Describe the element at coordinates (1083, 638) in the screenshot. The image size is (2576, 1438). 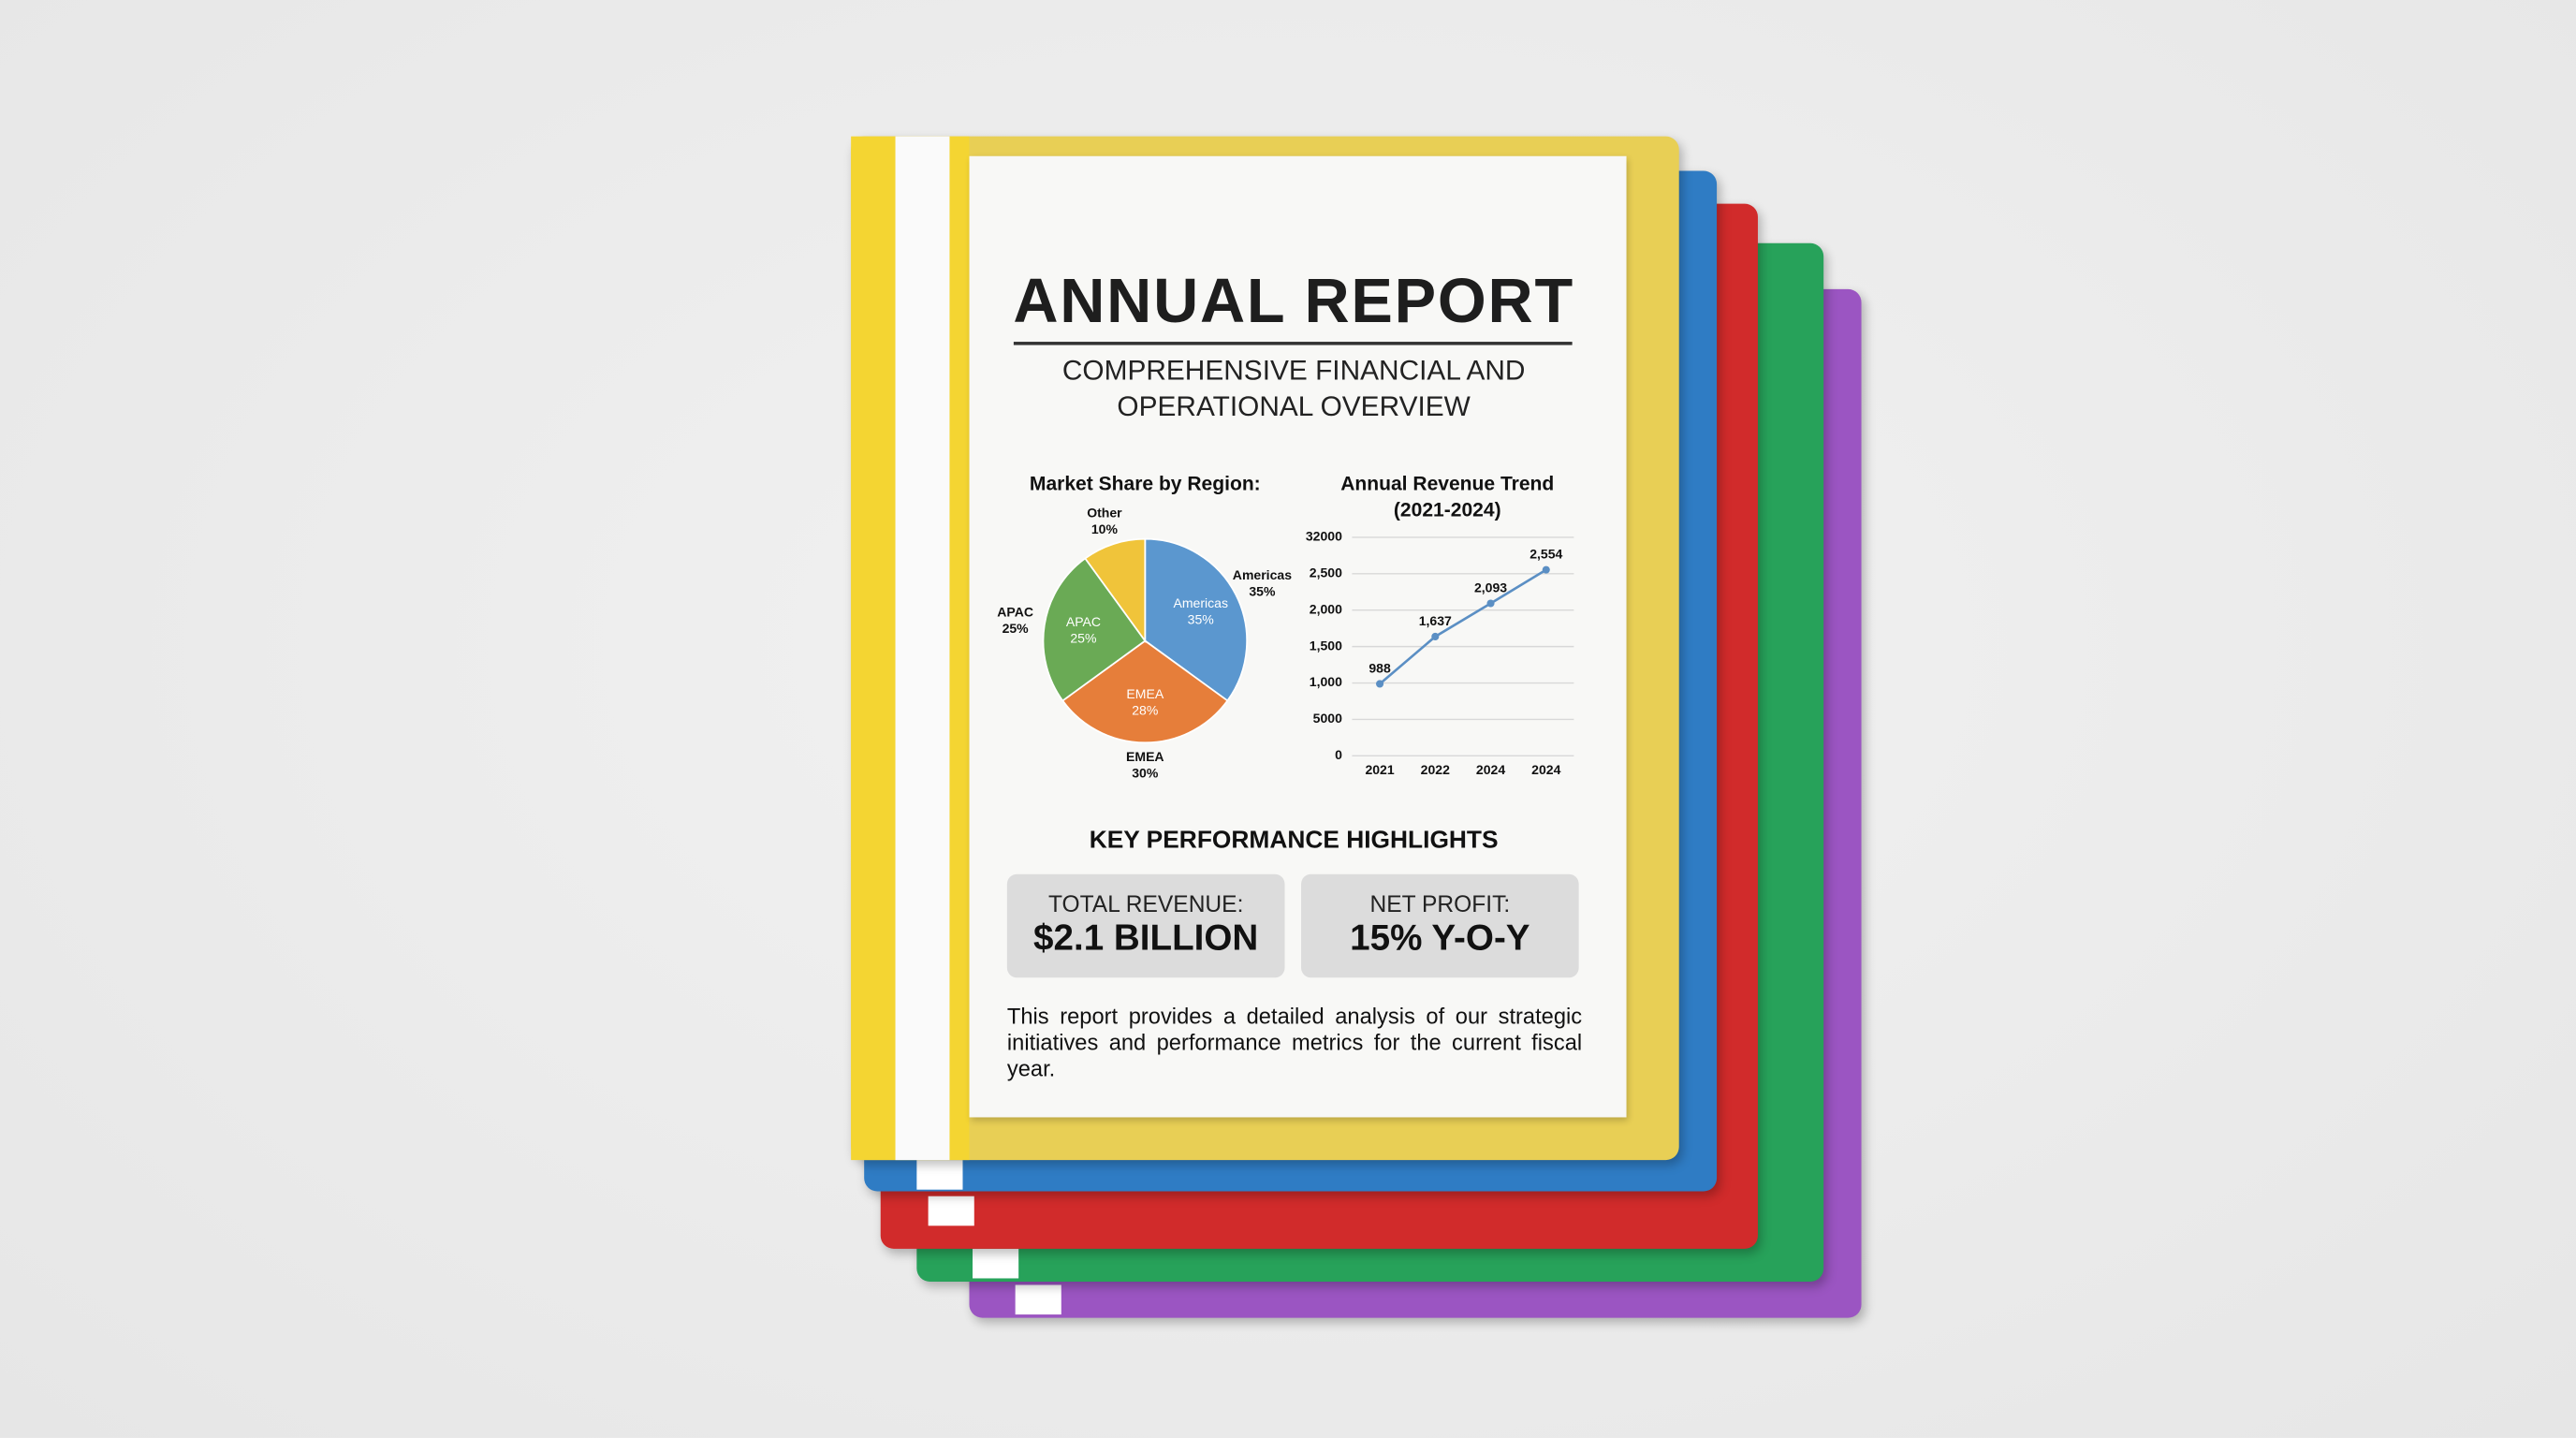
I see `slice-inner-value: 25%` at that location.